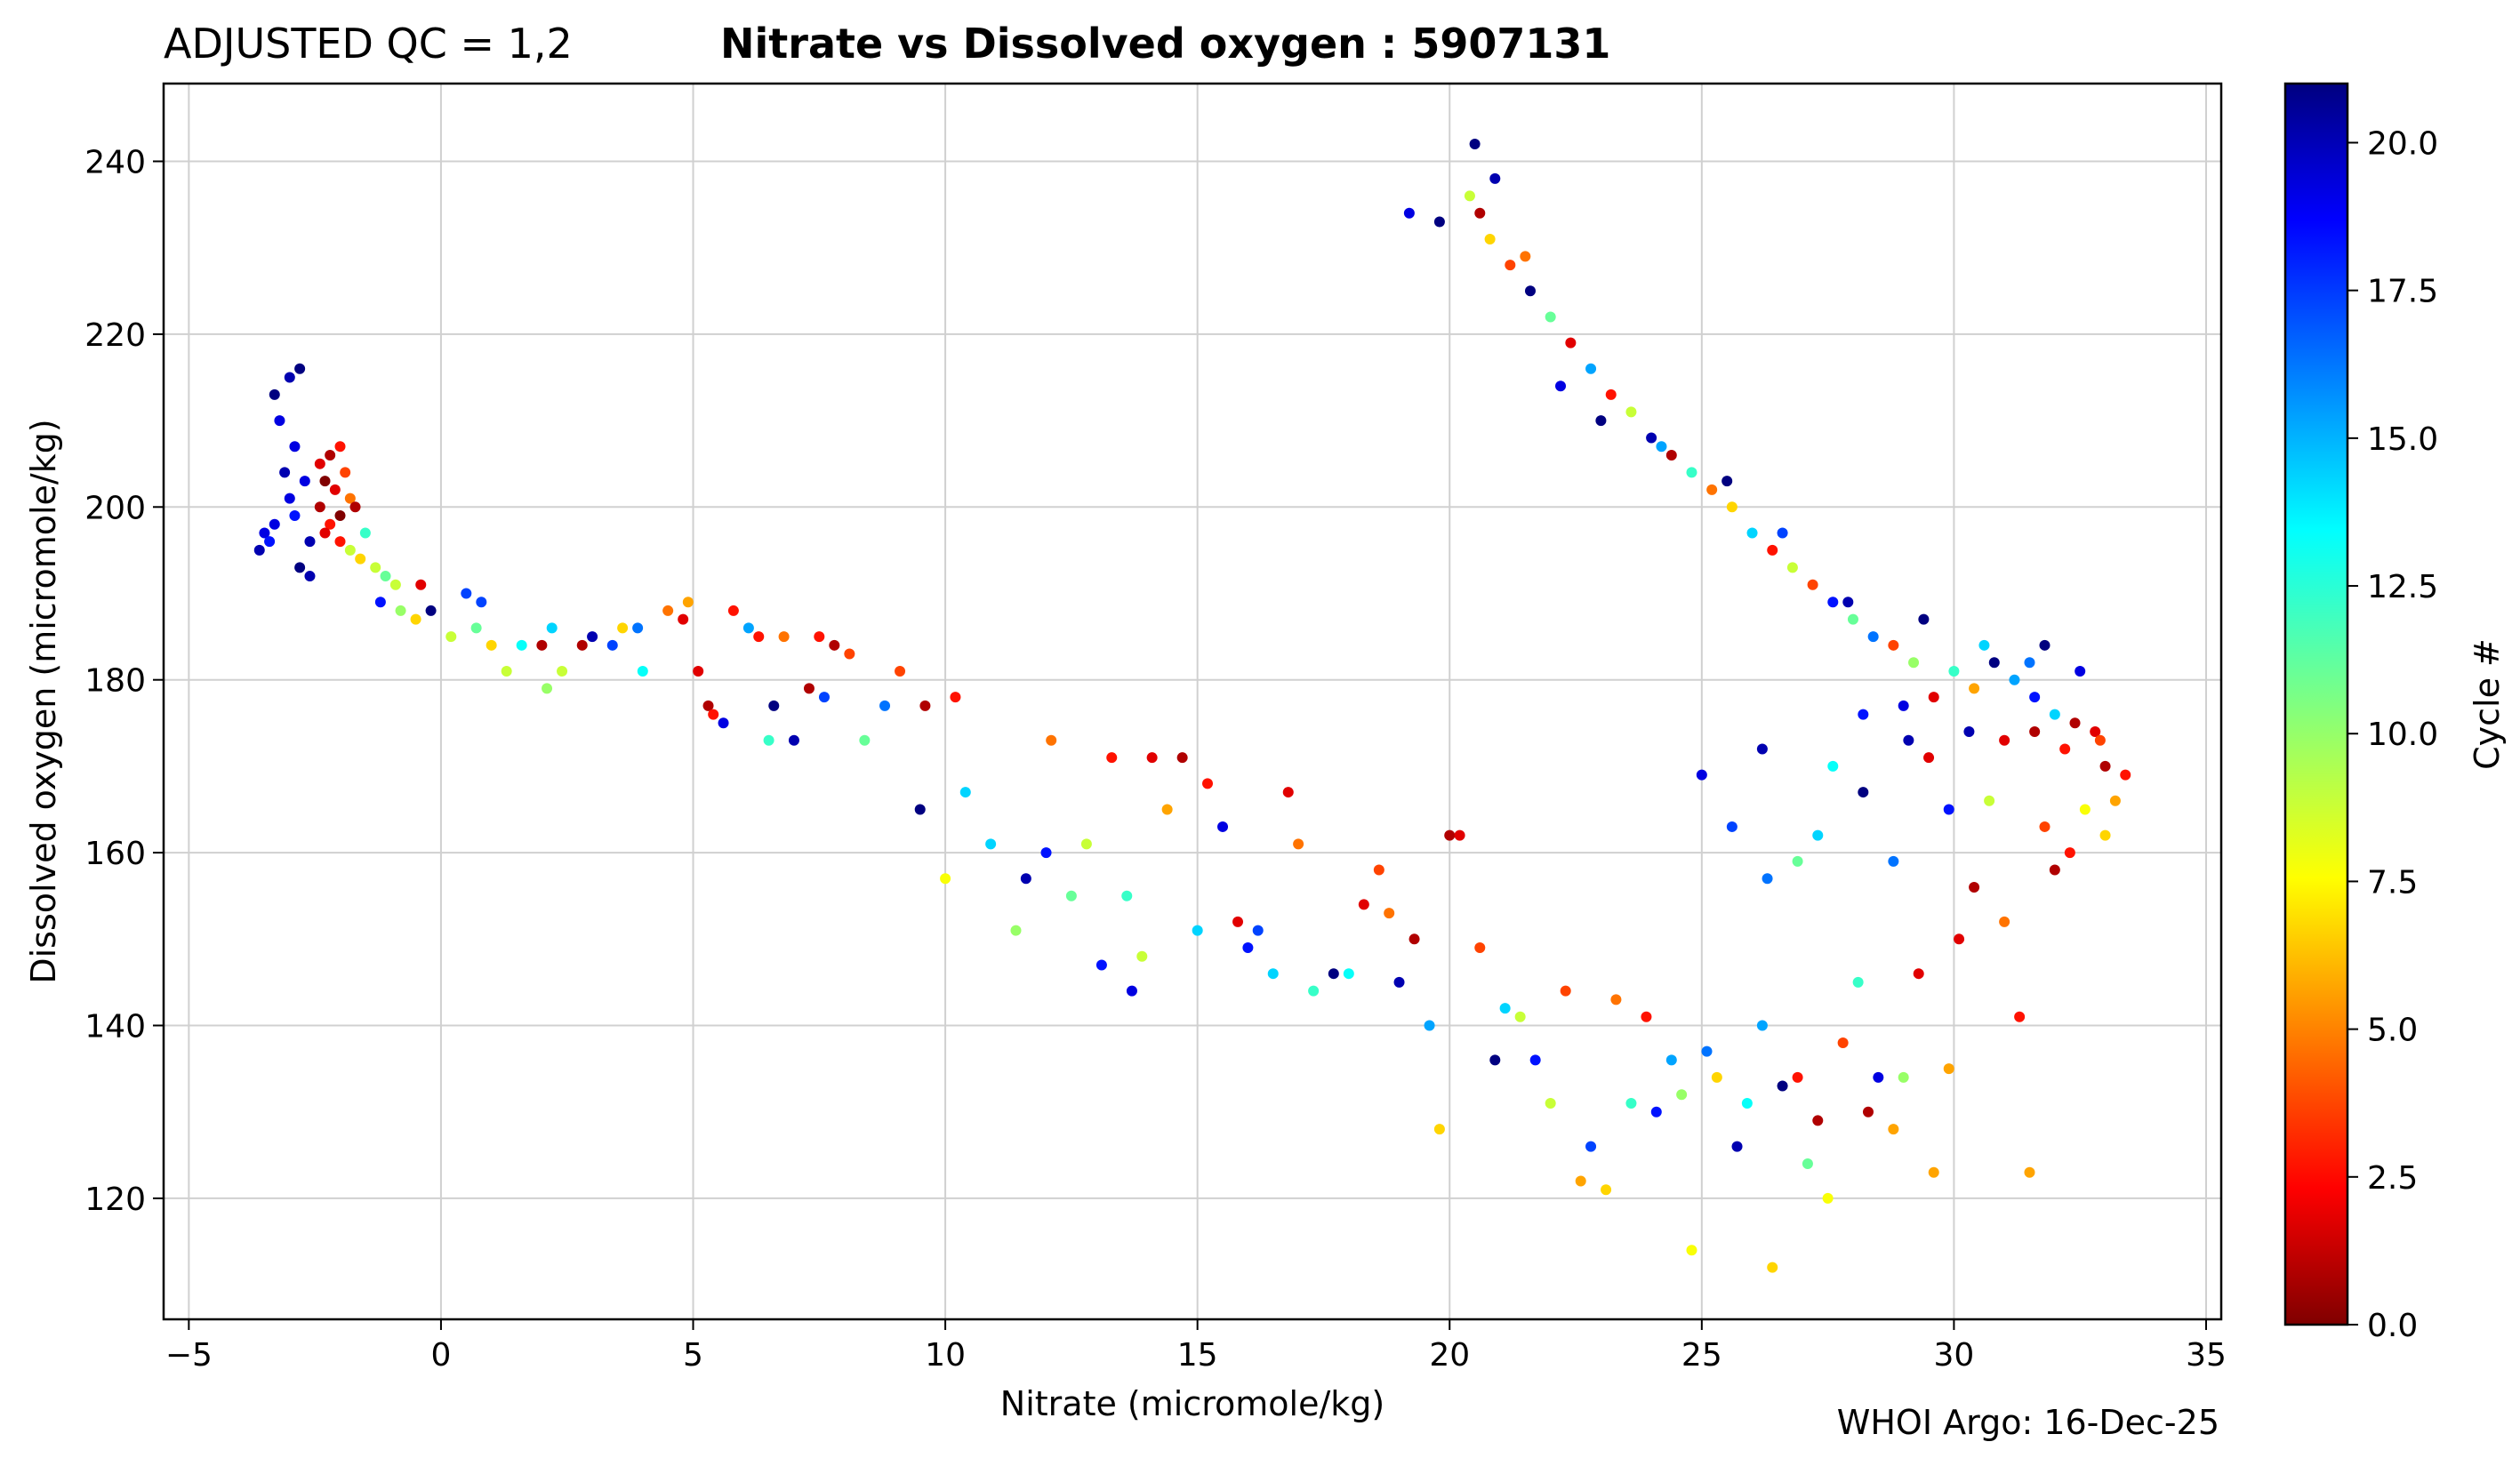 The image size is (2520, 1466). Describe the element at coordinates (115, 1200) in the screenshot. I see `y-tick-label: 120` at that location.